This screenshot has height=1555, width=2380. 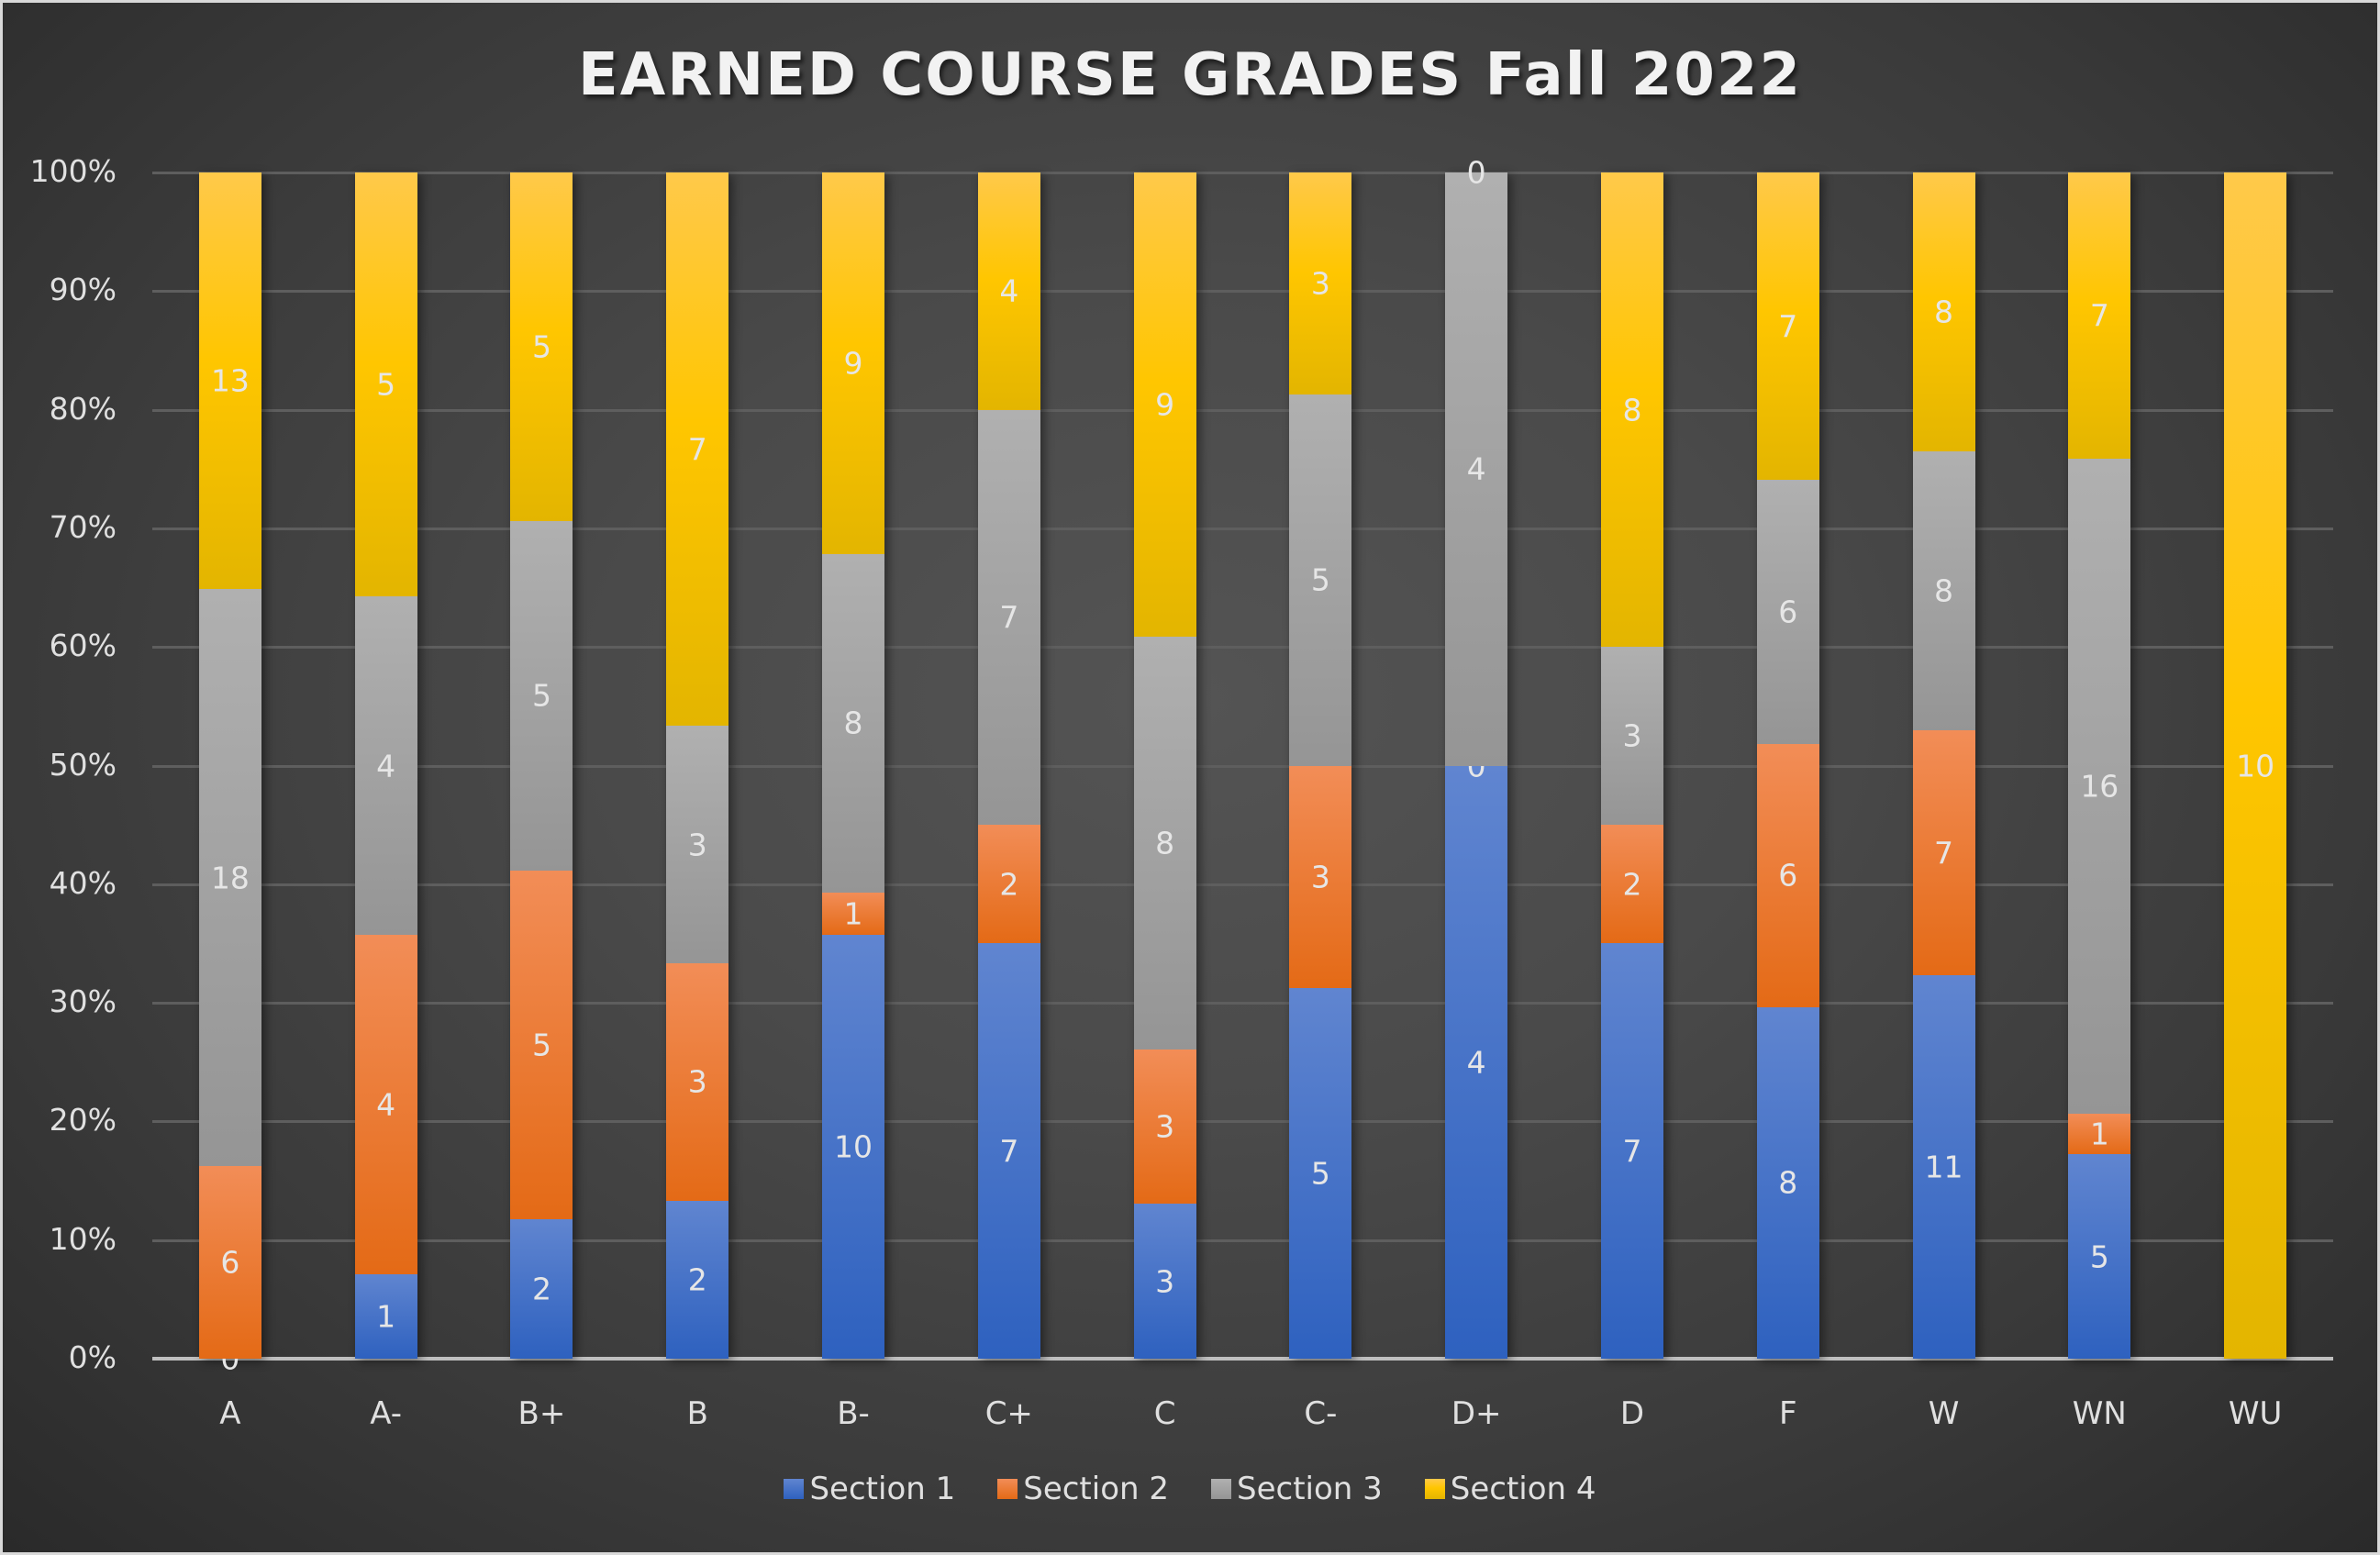 I want to click on x-tick-label: C-, so click(x=1321, y=1413).